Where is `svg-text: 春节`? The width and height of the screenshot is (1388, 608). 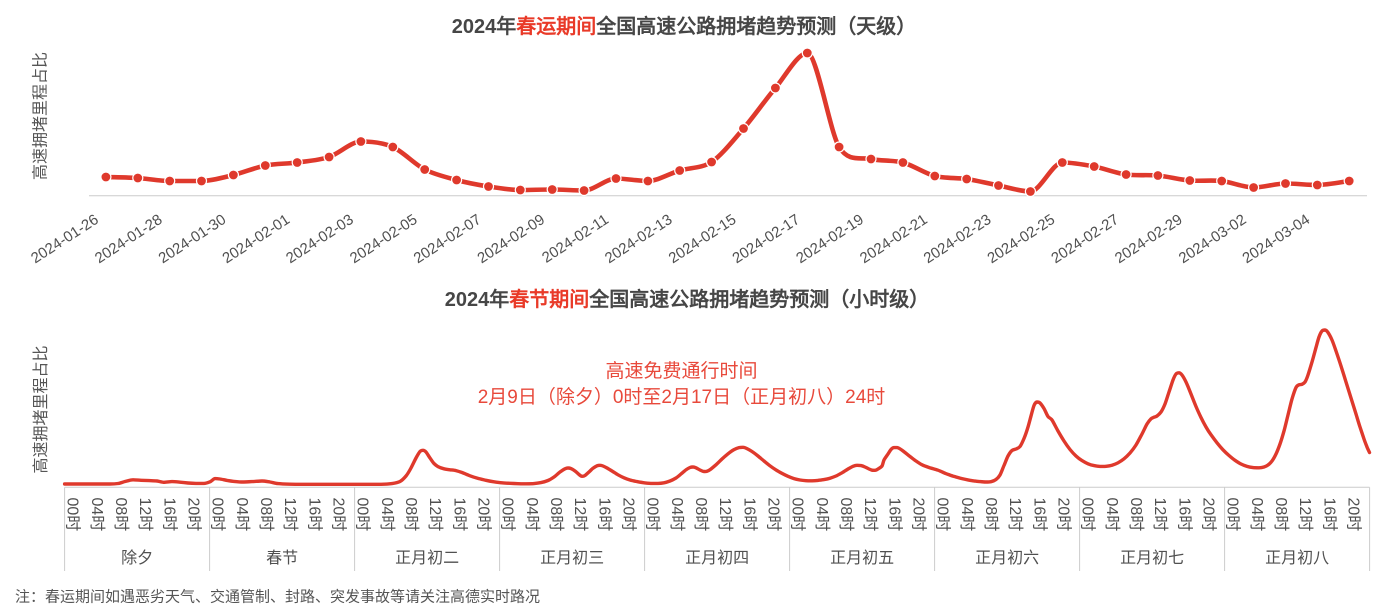
svg-text: 春节 is located at coordinates (282, 558).